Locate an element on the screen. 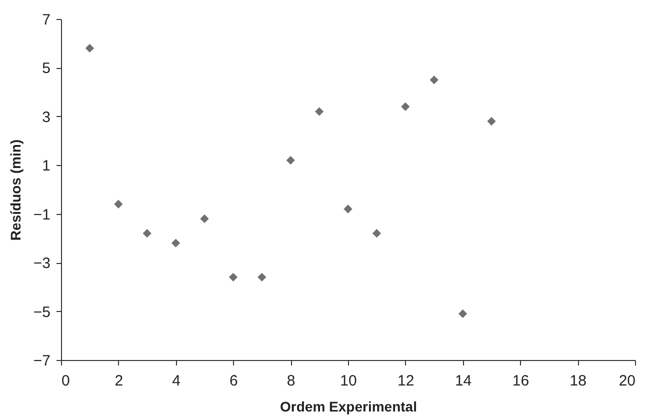  y-tick-label: −1 is located at coordinates (41, 215).